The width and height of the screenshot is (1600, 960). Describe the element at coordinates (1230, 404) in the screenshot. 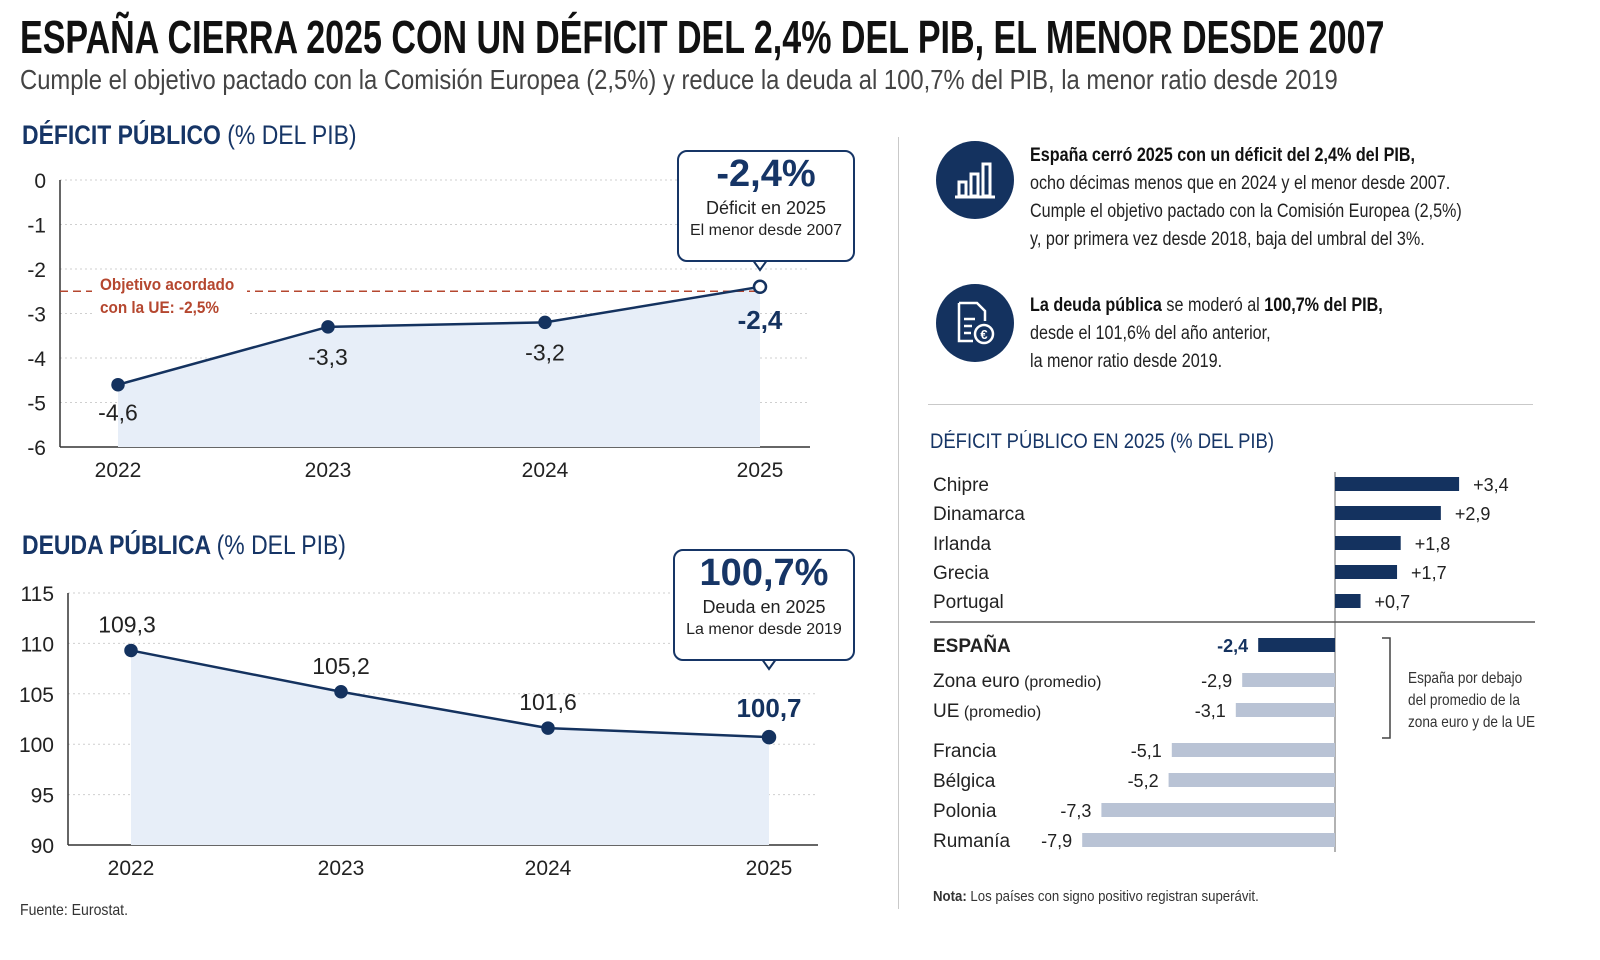

I see `horizontal-divider` at that location.